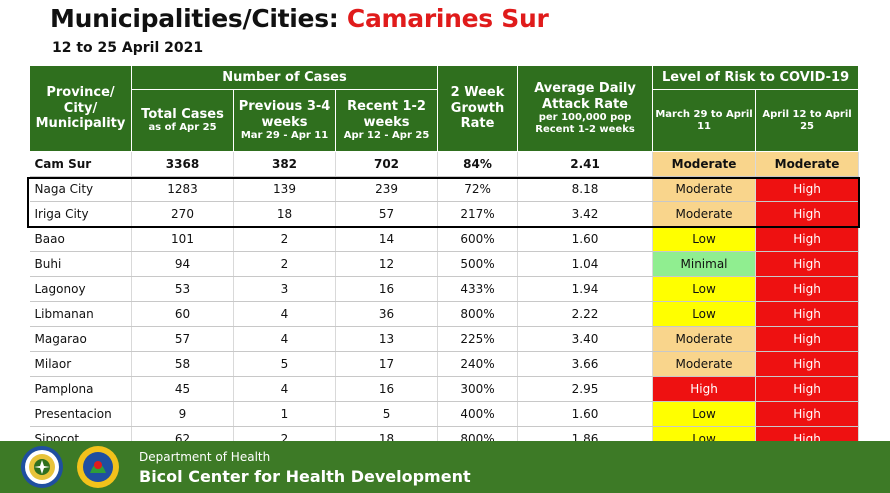  I want to click on bicol-chd-logo-icon, so click(98, 467).